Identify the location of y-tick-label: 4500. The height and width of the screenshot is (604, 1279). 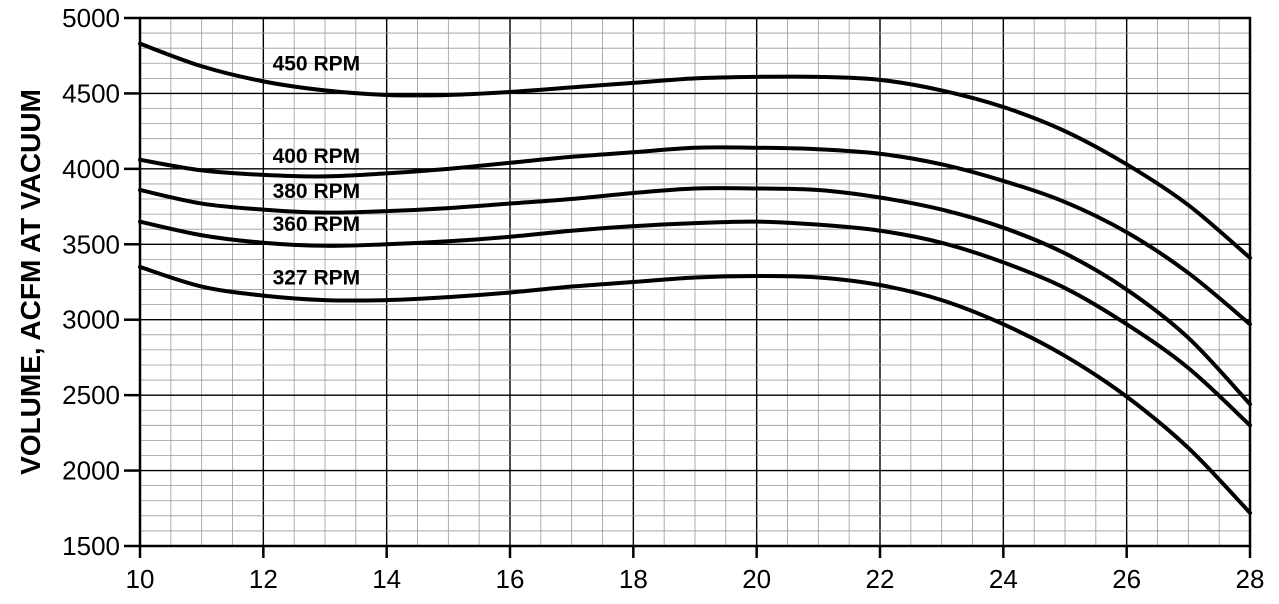
(91, 93).